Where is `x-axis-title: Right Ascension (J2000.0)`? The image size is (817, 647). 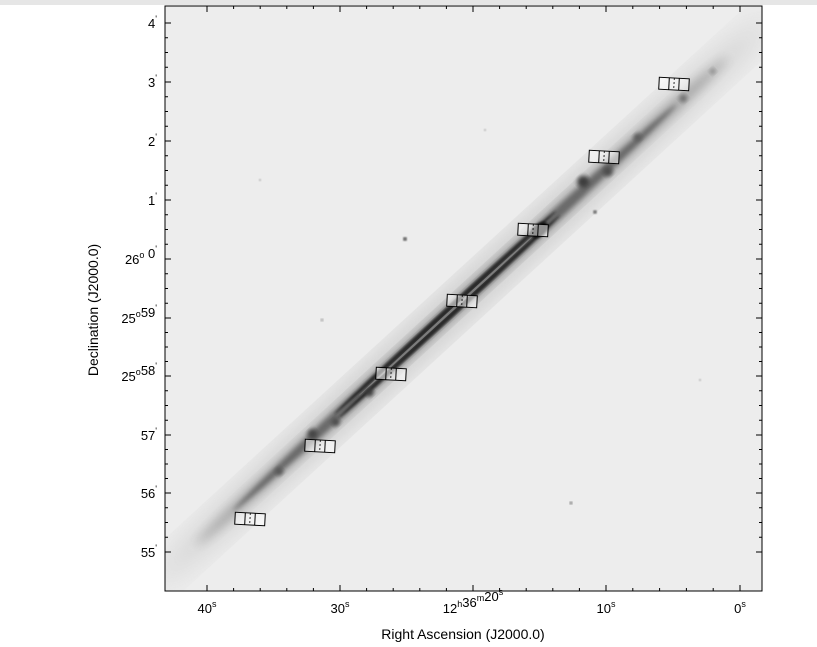 x-axis-title: Right Ascension (J2000.0) is located at coordinates (462, 634).